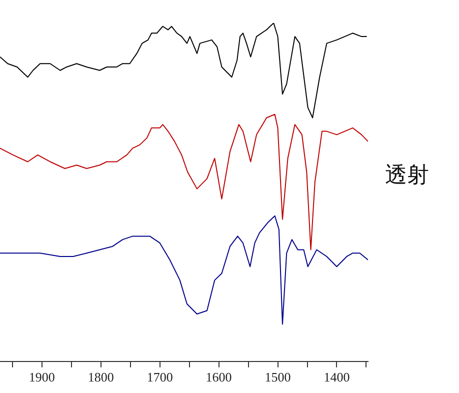  Describe the element at coordinates (277, 377) in the screenshot. I see `x-tick-label: 1500` at that location.